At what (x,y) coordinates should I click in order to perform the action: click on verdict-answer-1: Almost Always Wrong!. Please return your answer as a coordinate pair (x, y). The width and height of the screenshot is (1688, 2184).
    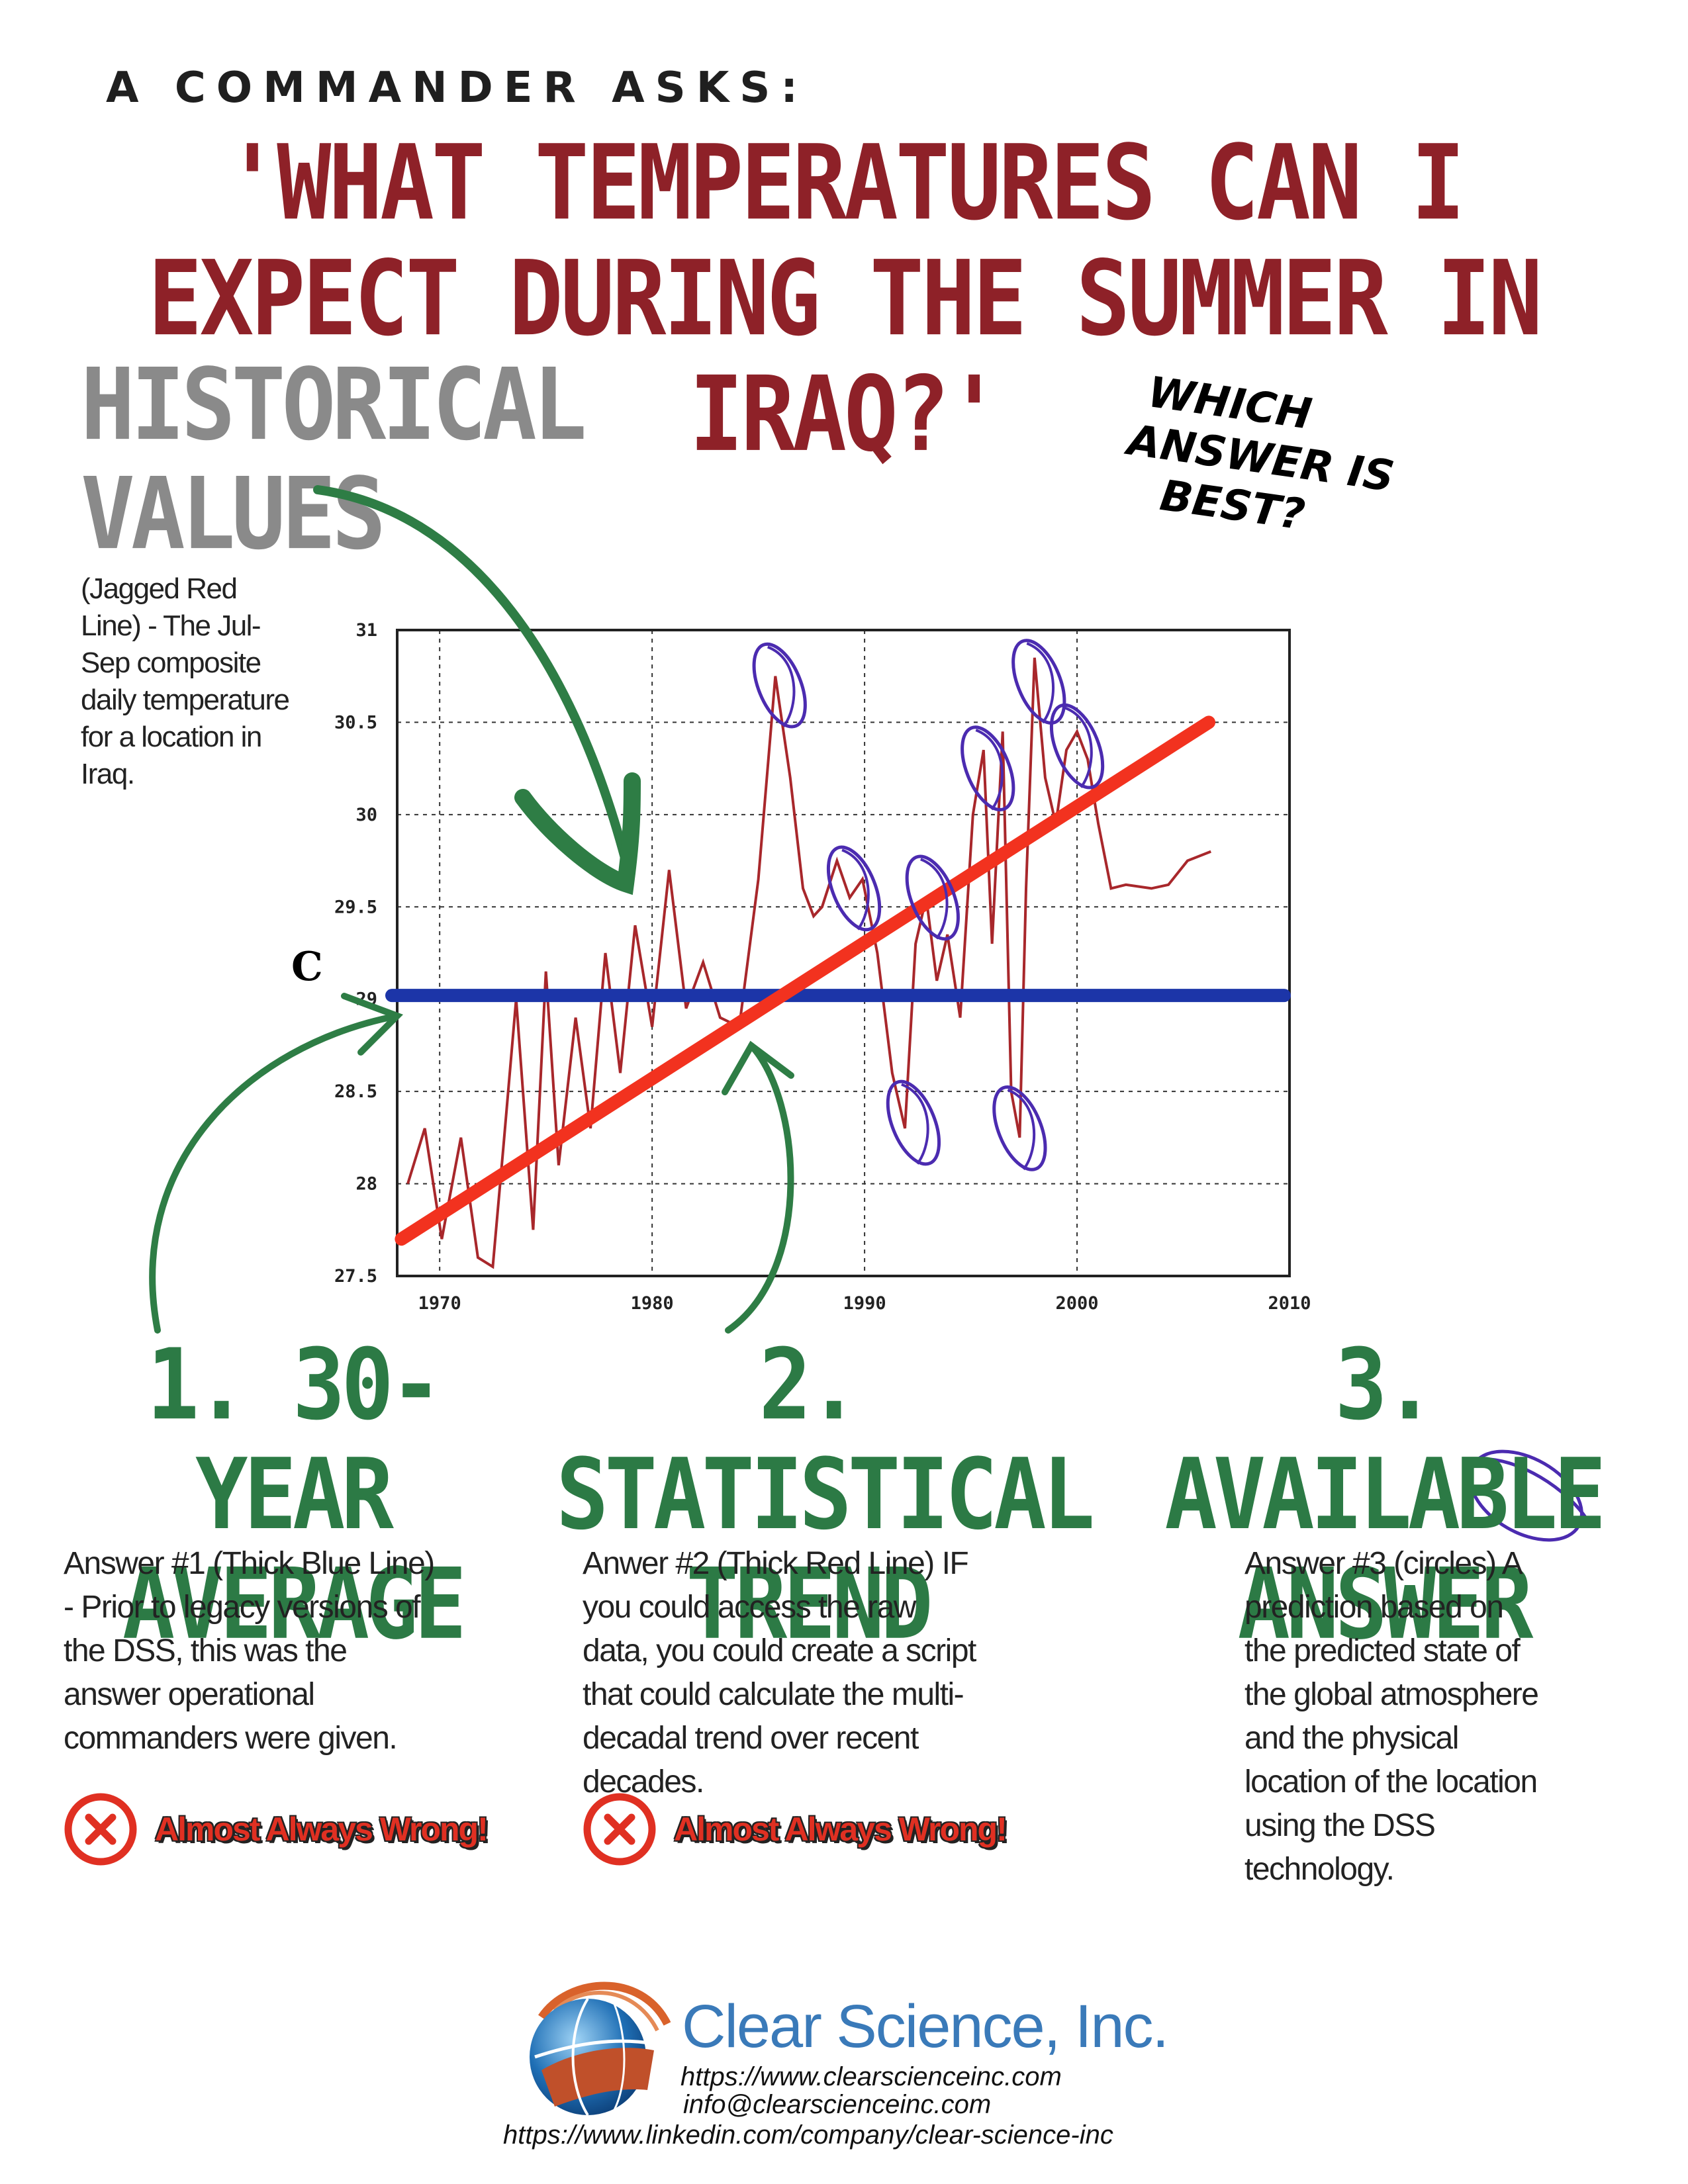
    Looking at the image, I should click on (276, 1829).